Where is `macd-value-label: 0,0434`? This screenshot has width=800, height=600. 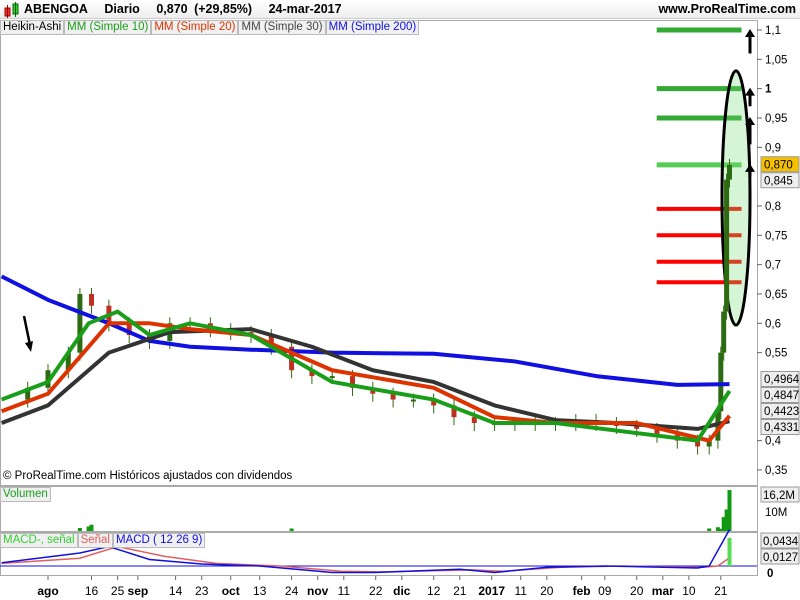
macd-value-label: 0,0434 is located at coordinates (781, 542).